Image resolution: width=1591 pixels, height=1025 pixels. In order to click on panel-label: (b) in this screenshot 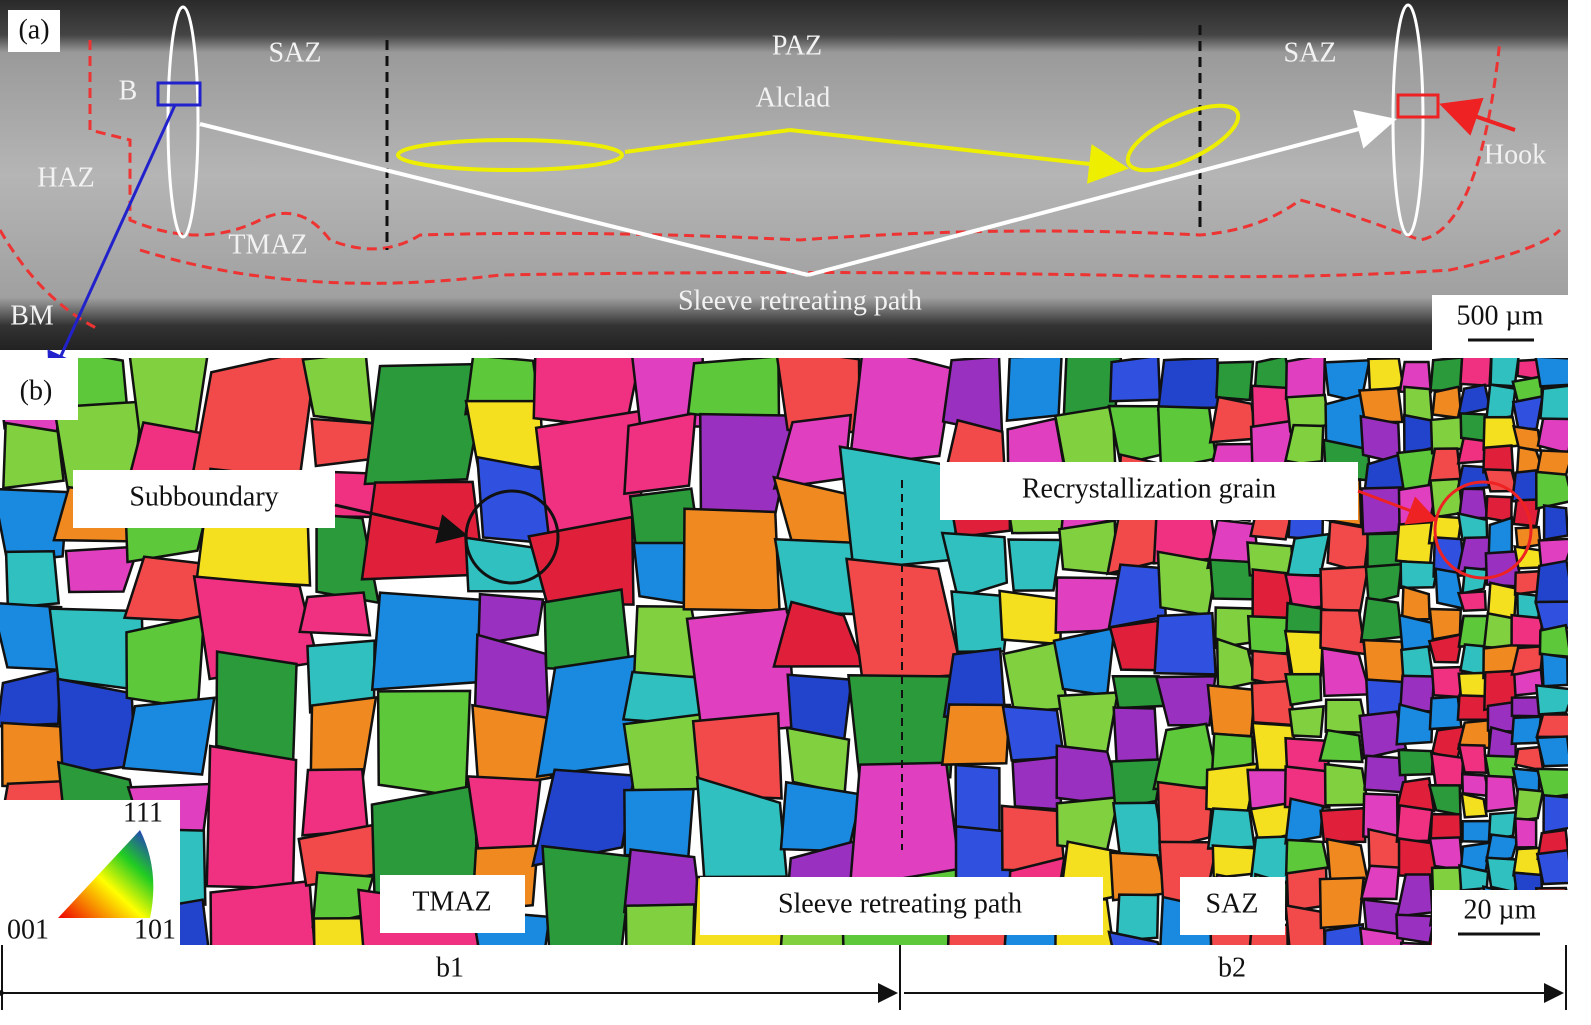, I will do `click(36, 390)`.